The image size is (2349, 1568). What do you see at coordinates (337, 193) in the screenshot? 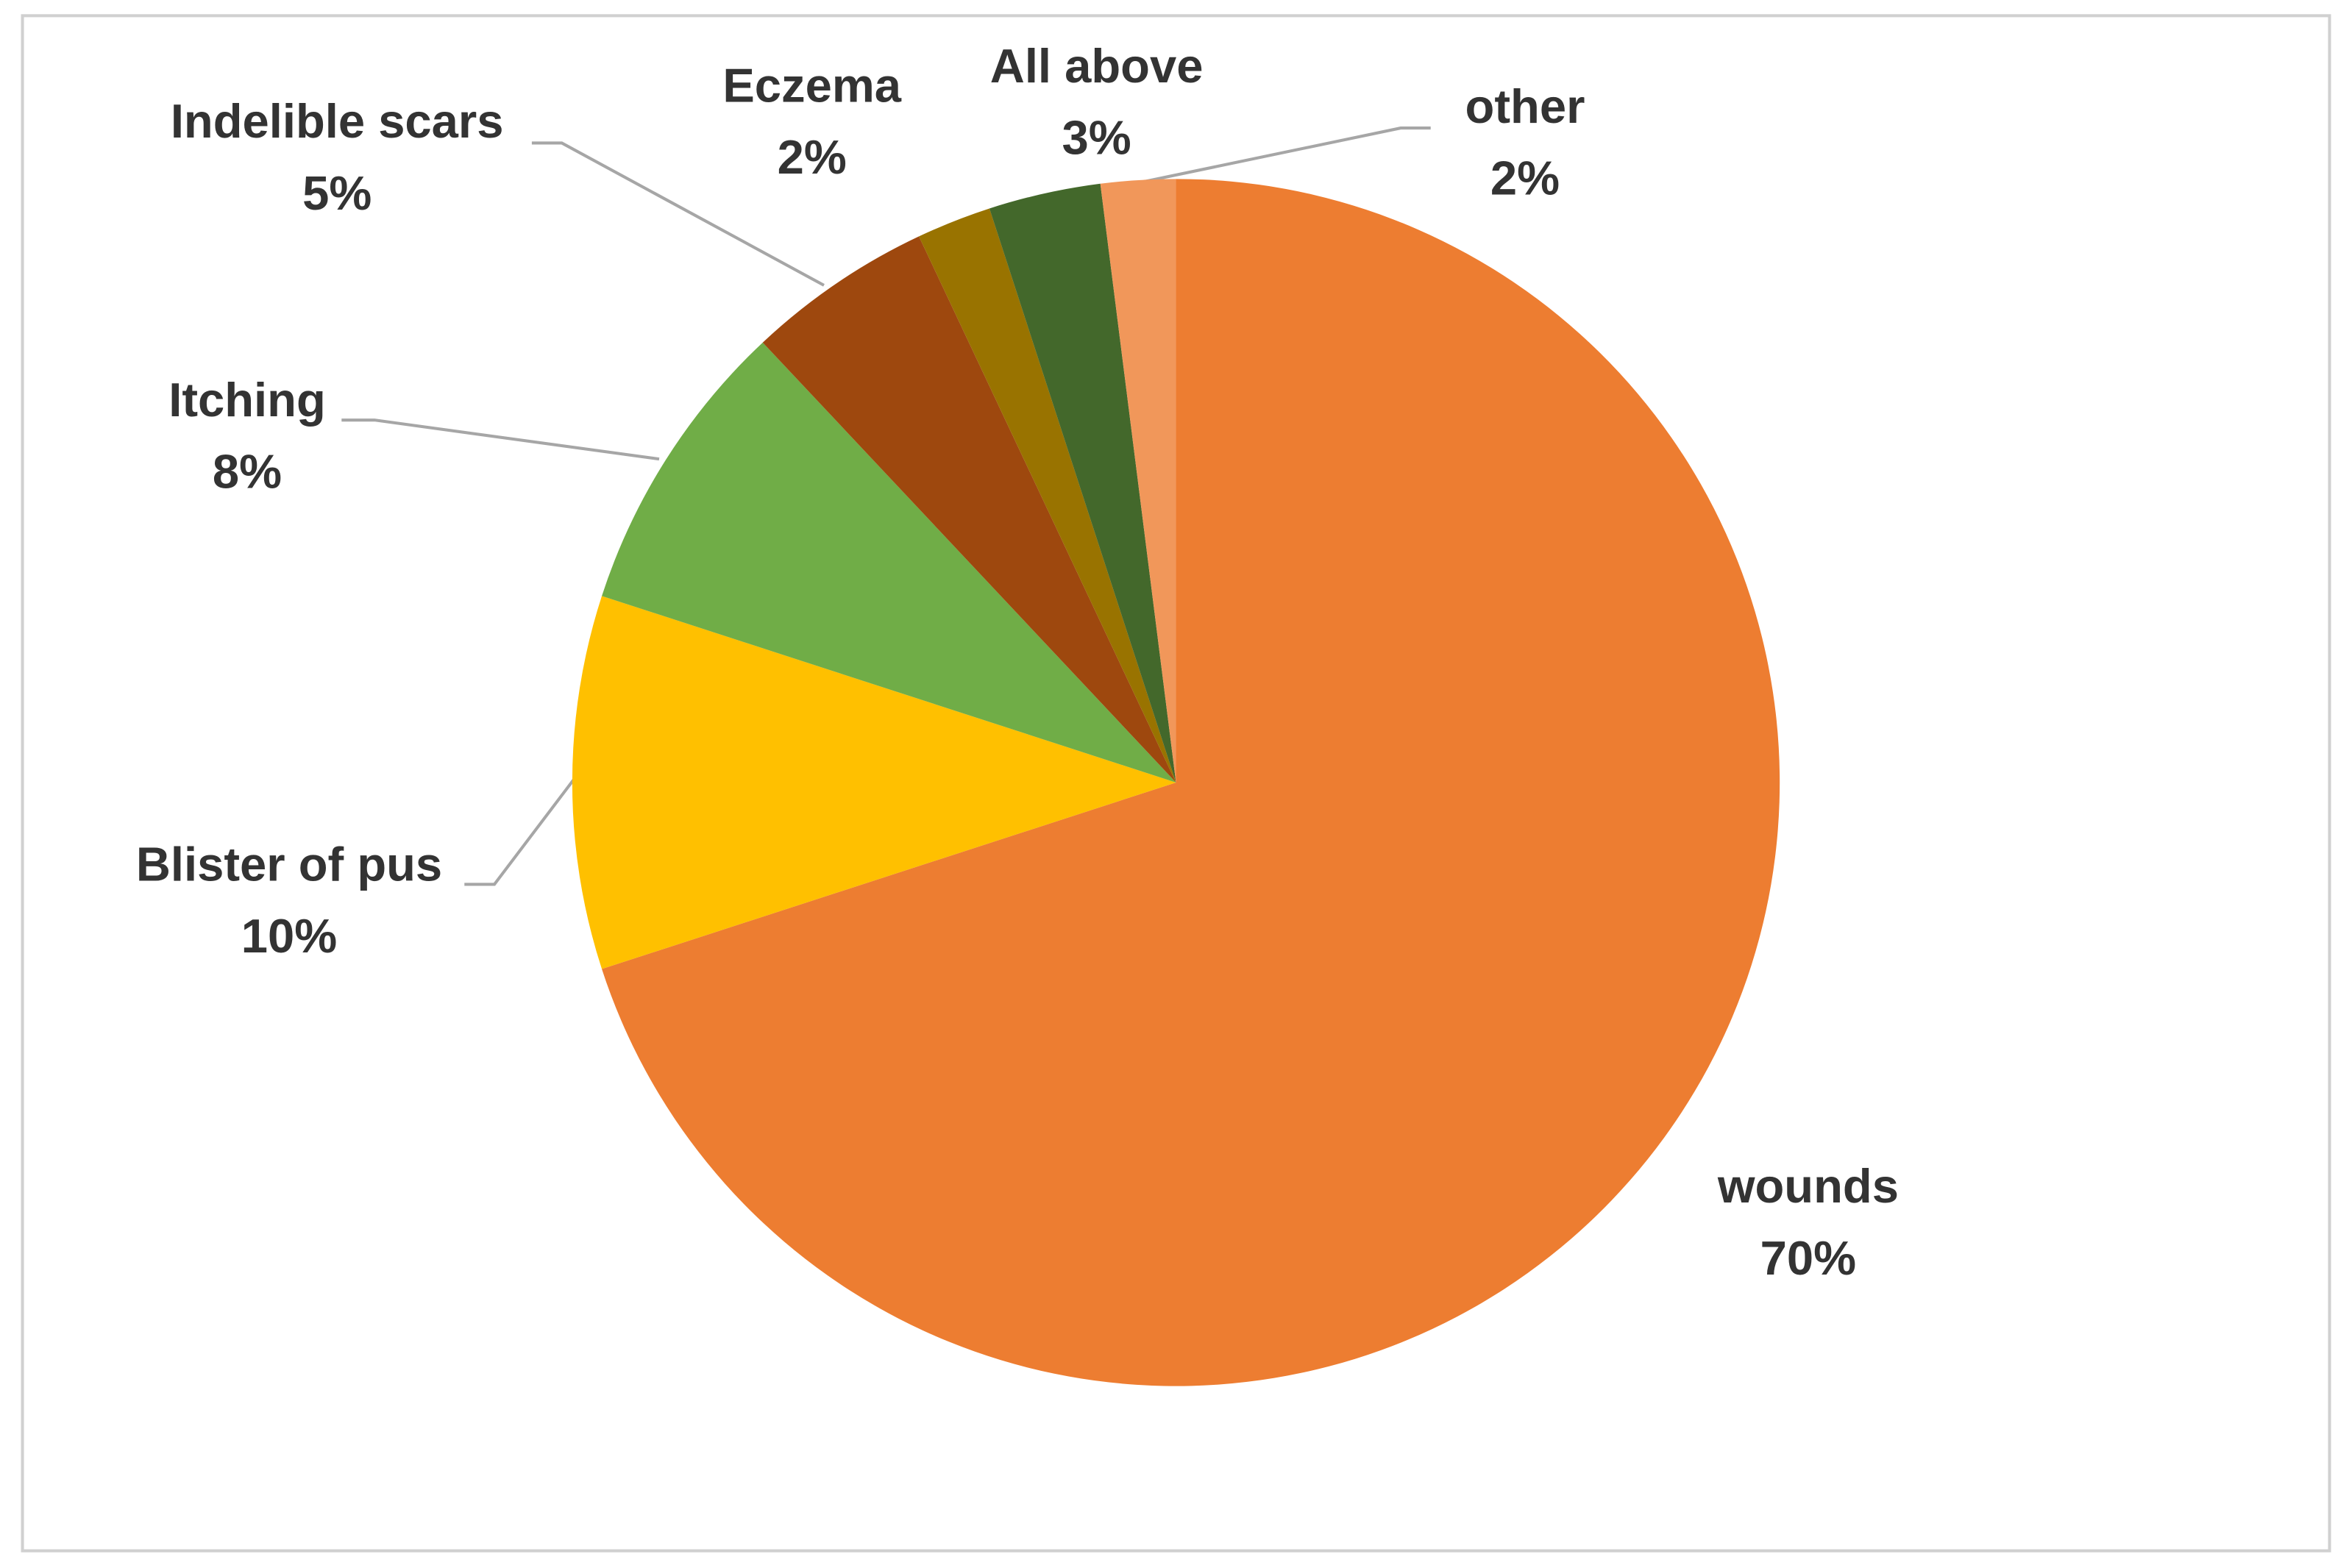
I see `value-label: 5%` at bounding box center [337, 193].